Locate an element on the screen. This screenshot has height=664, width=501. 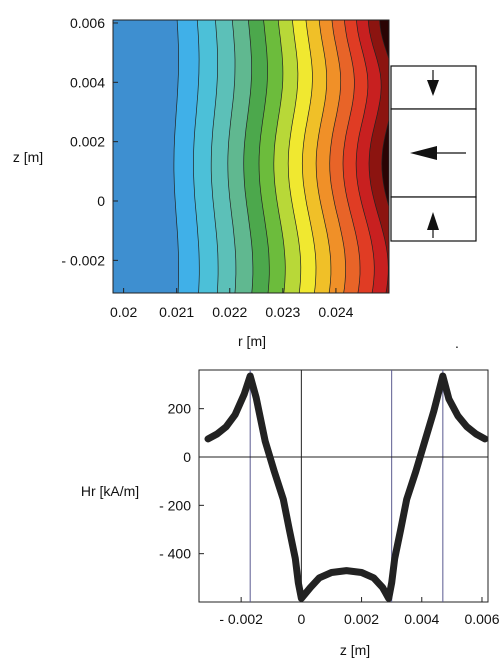
x-ticks: 0.02 0.021 0.022 0.023 0.024 is located at coordinates (232, 304).